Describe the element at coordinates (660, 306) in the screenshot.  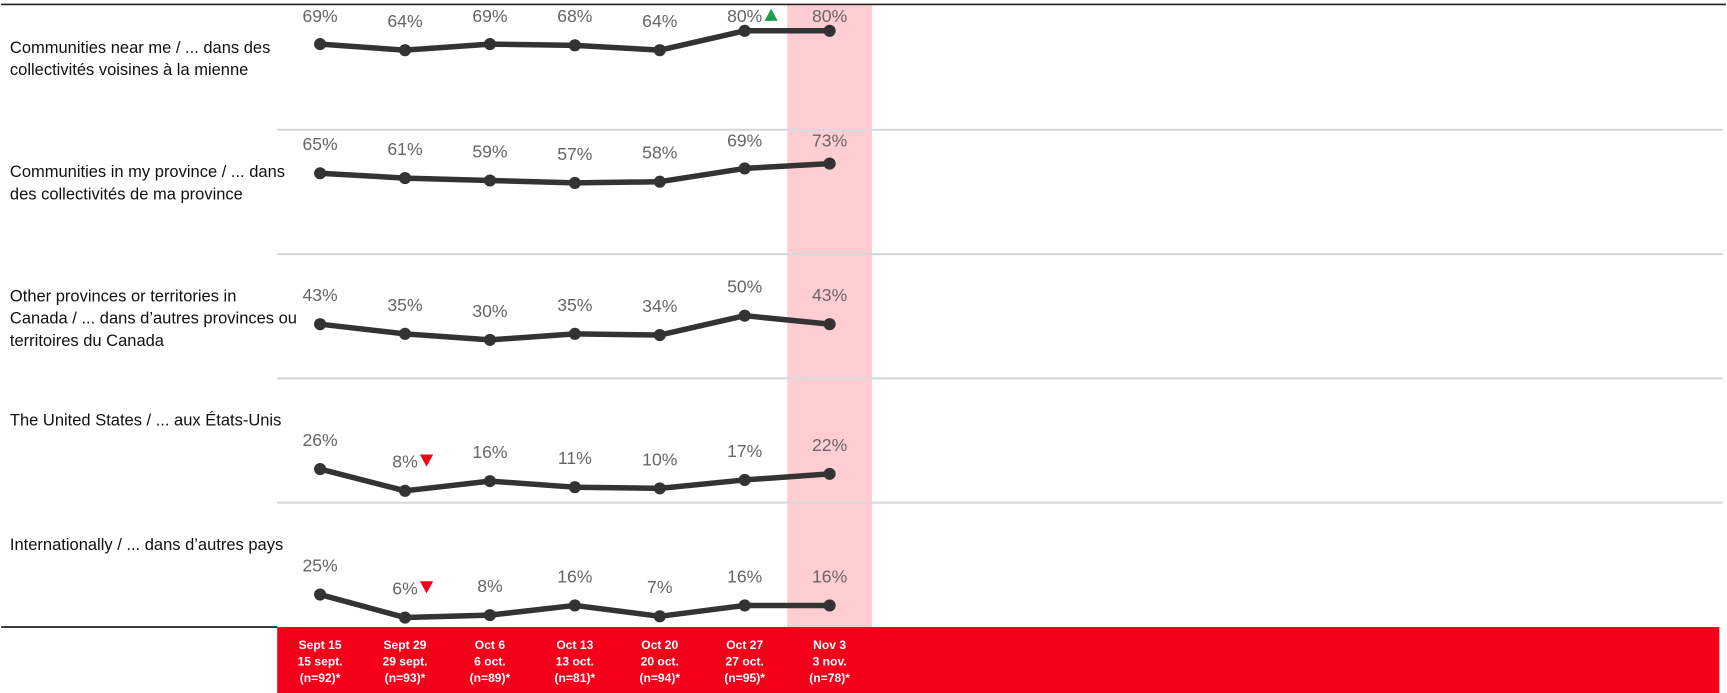
I see `value-label: 34%` at that location.